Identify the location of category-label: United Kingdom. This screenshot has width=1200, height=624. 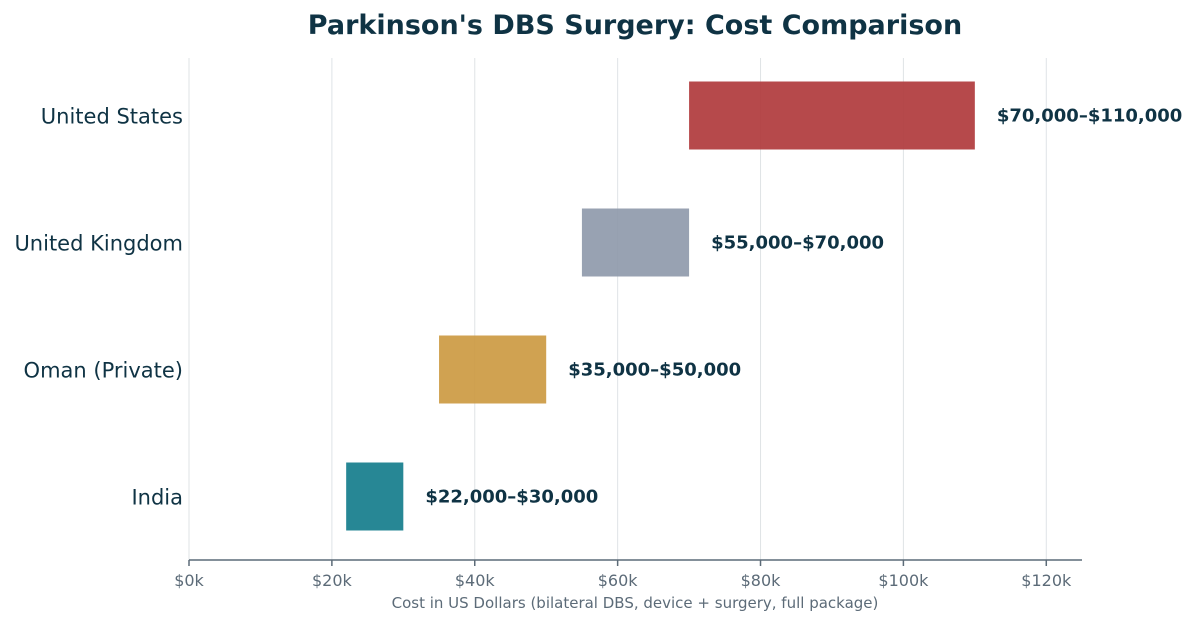
(98, 244).